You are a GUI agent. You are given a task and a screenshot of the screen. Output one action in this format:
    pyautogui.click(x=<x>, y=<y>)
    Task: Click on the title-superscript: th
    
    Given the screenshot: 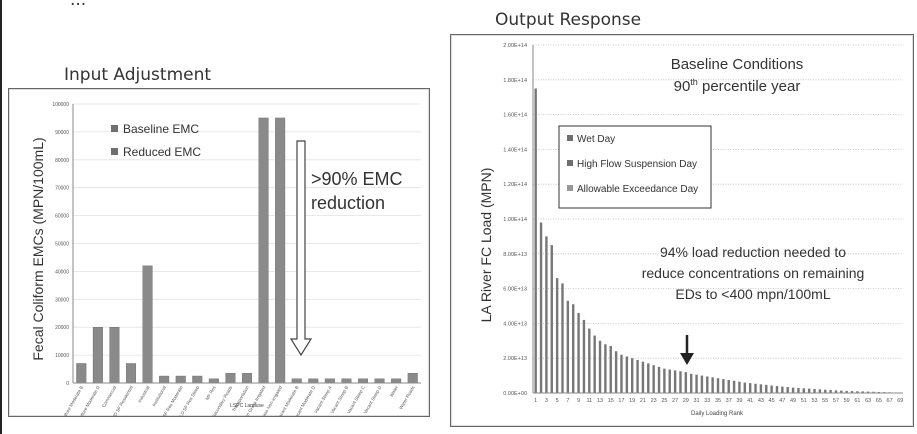 What is the action you would take?
    pyautogui.click(x=694, y=82)
    